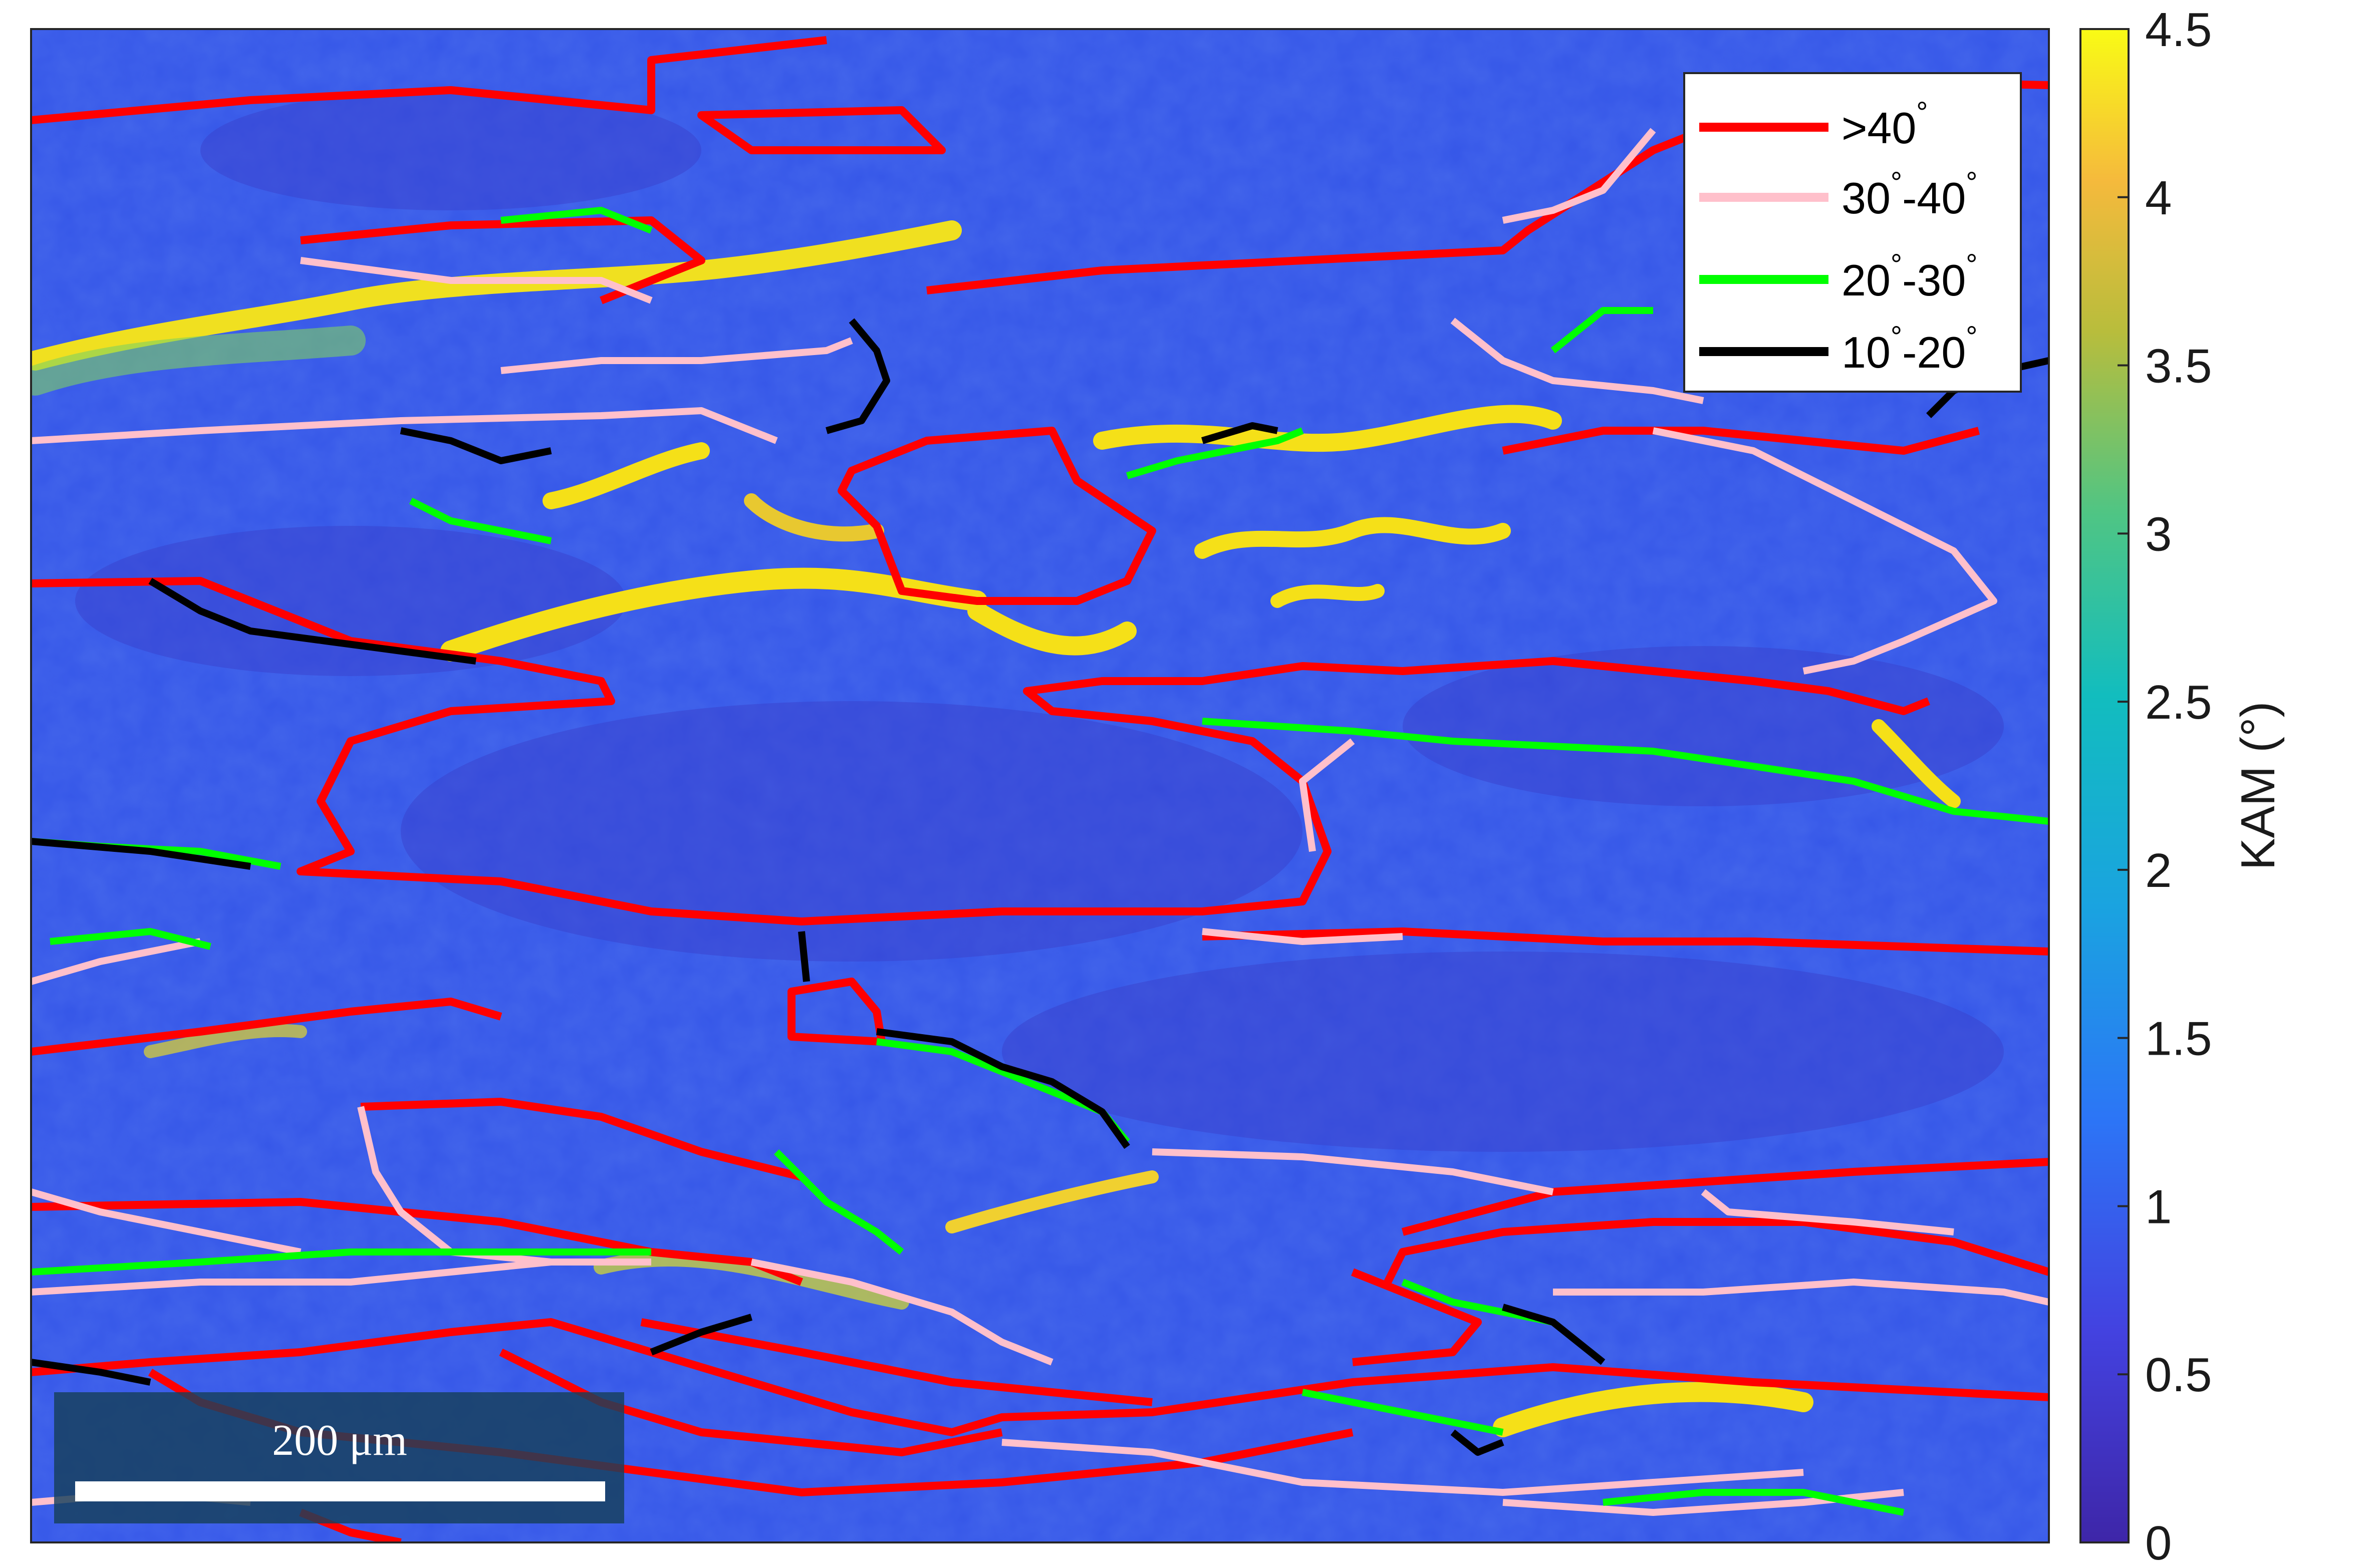 Image resolution: width=2367 pixels, height=1568 pixels. Describe the element at coordinates (2178, 366) in the screenshot. I see `colorbar-tick-label: 3.5` at that location.